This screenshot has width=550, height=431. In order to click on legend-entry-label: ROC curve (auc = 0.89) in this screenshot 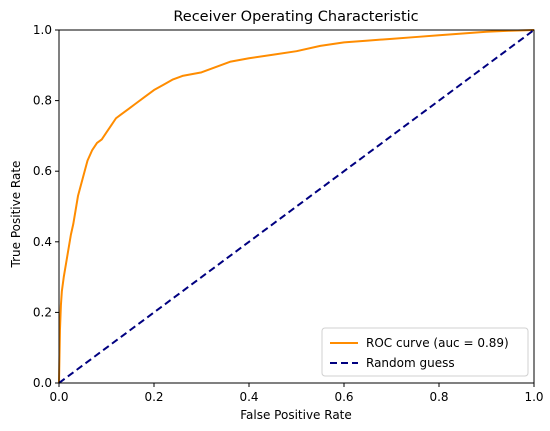, I will do `click(437, 343)`.